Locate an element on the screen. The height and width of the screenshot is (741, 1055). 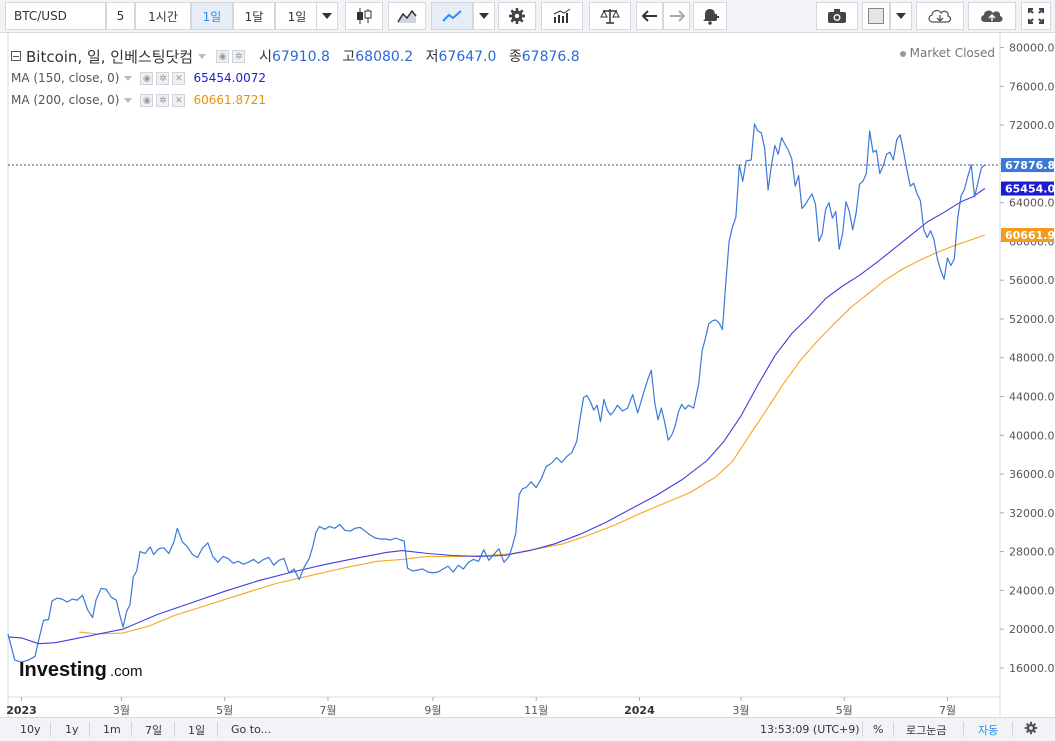
ma200-menu-caret-icon is located at coordinates (128, 100).